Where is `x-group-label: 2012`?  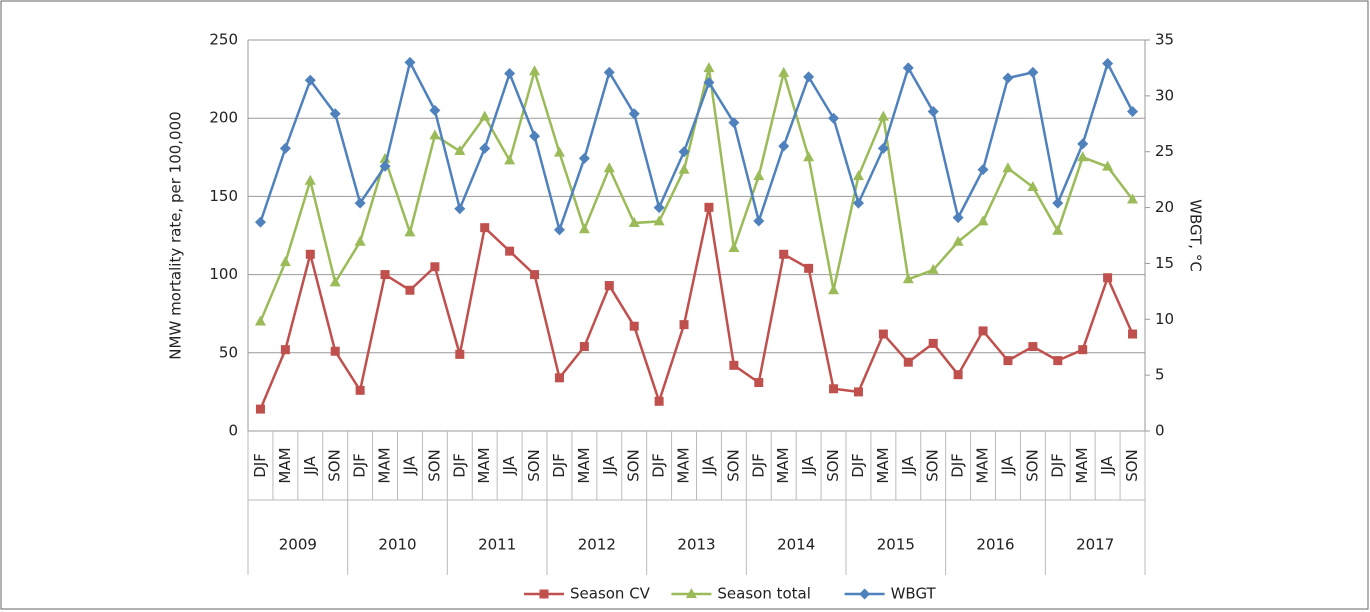 x-group-label: 2012 is located at coordinates (597, 545).